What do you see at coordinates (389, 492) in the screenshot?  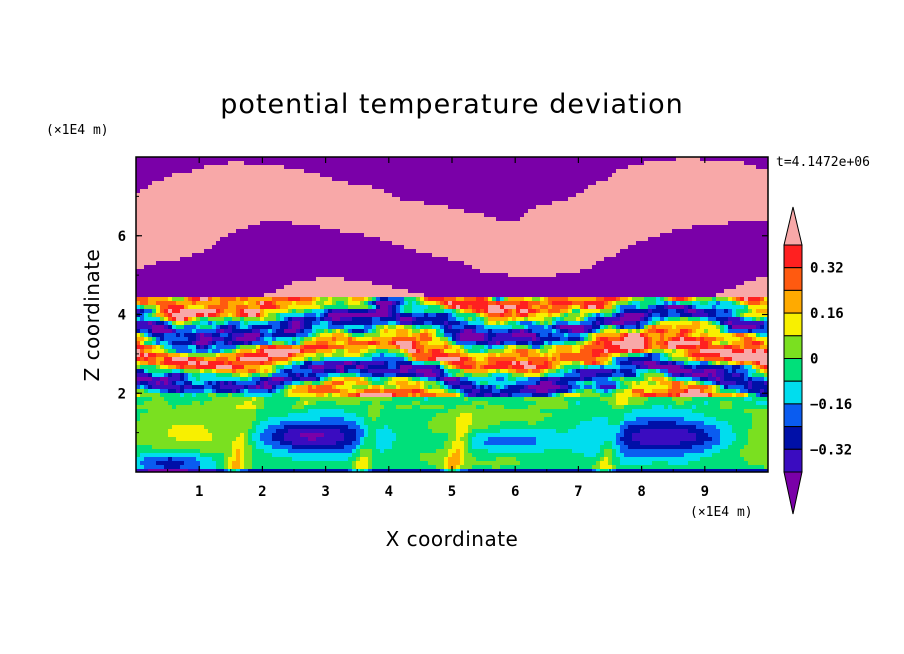 I see `x-tick-label: 4` at bounding box center [389, 492].